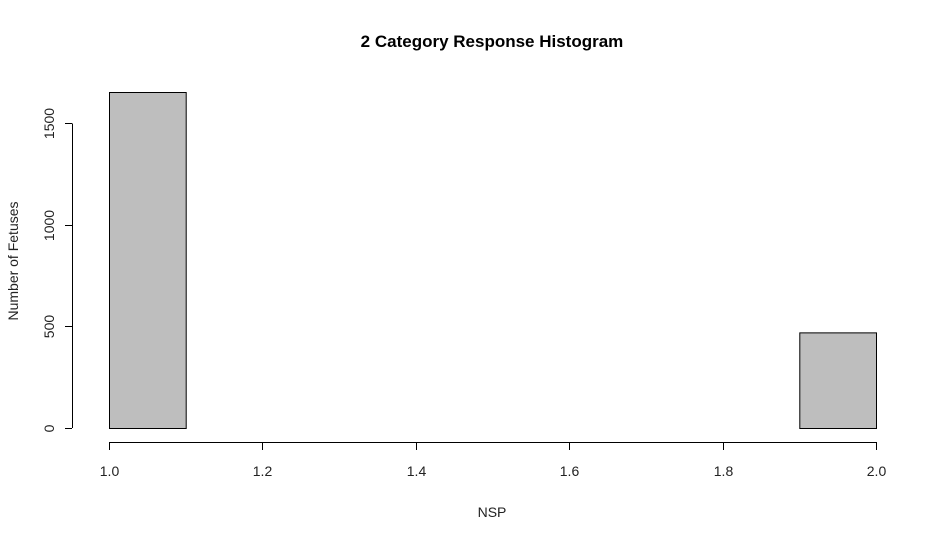 This screenshot has width=948, height=540. What do you see at coordinates (877, 471) in the screenshot?
I see `x-tick-label-5: 2.0` at bounding box center [877, 471].